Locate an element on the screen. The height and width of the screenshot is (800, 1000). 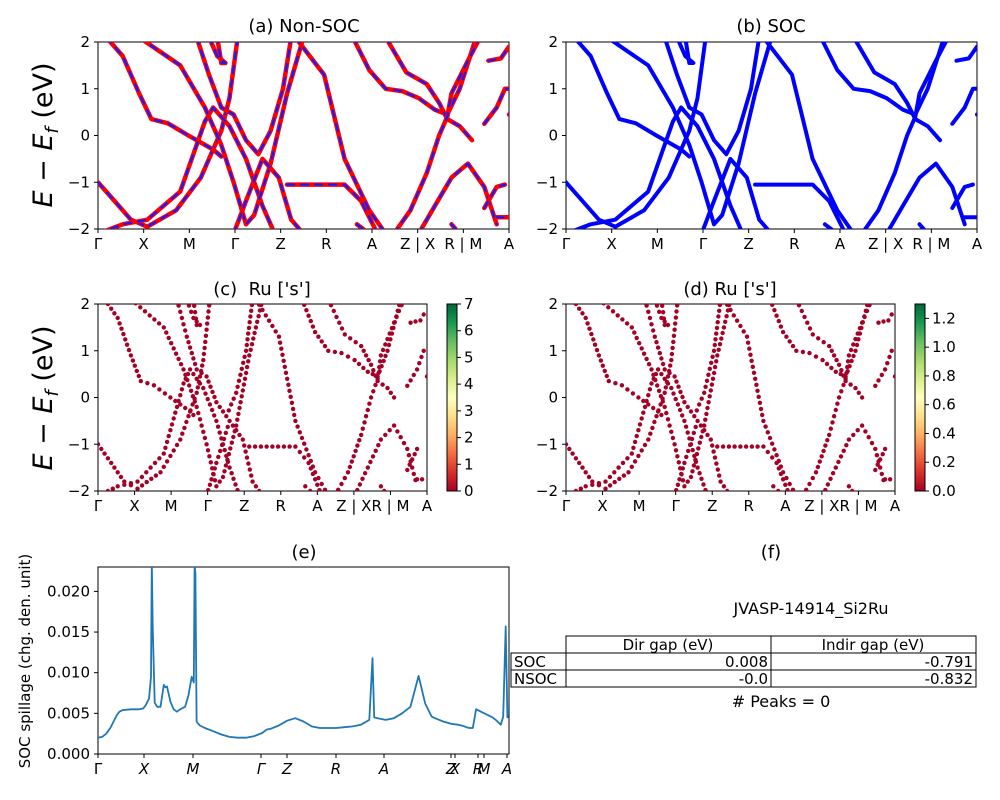
panel-b-xtick-label: X is located at coordinates (612, 244).